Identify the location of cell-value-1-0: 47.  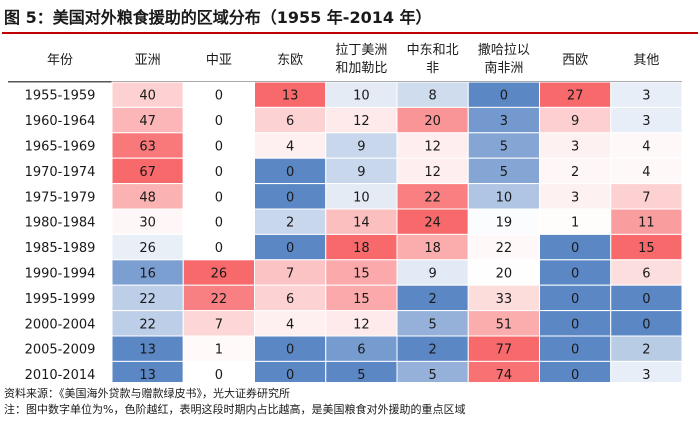
(147, 121).